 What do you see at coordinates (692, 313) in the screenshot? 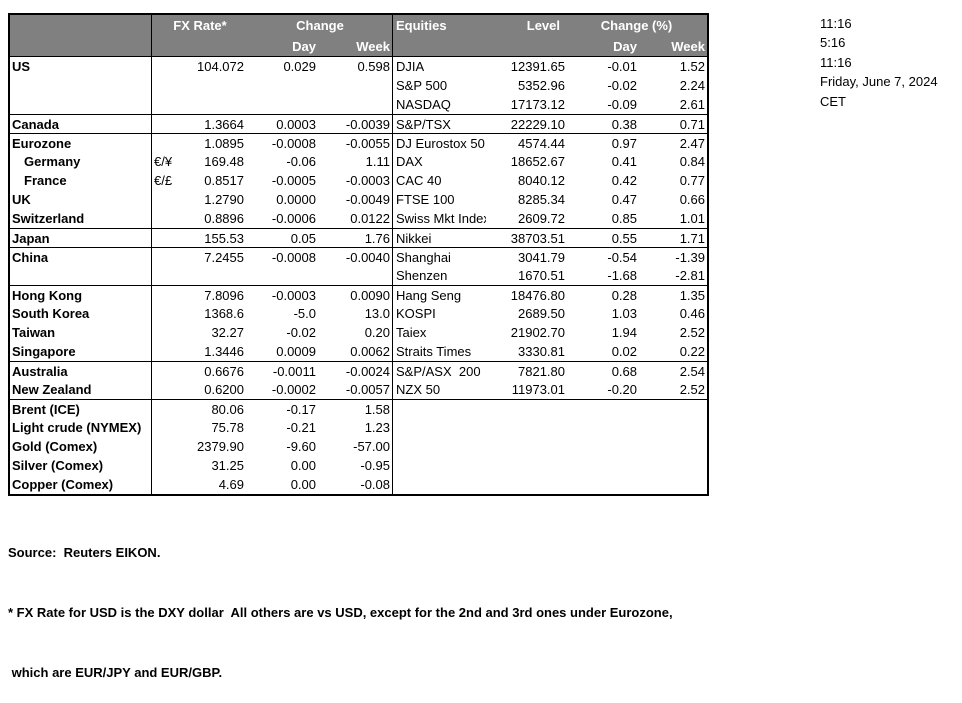
I see `equity-week-change-cell: 0.46` at bounding box center [692, 313].